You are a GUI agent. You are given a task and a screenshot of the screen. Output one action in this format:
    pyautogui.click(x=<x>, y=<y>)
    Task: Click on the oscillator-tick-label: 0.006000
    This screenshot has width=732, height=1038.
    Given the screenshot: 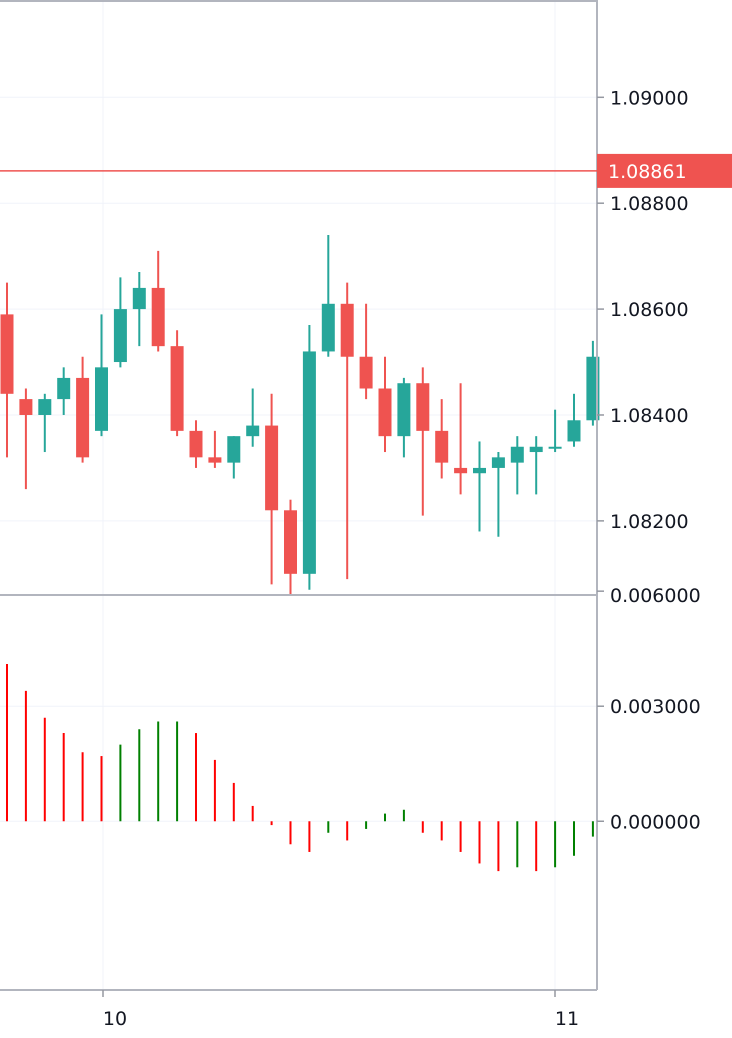 What is the action you would take?
    pyautogui.click(x=655, y=596)
    